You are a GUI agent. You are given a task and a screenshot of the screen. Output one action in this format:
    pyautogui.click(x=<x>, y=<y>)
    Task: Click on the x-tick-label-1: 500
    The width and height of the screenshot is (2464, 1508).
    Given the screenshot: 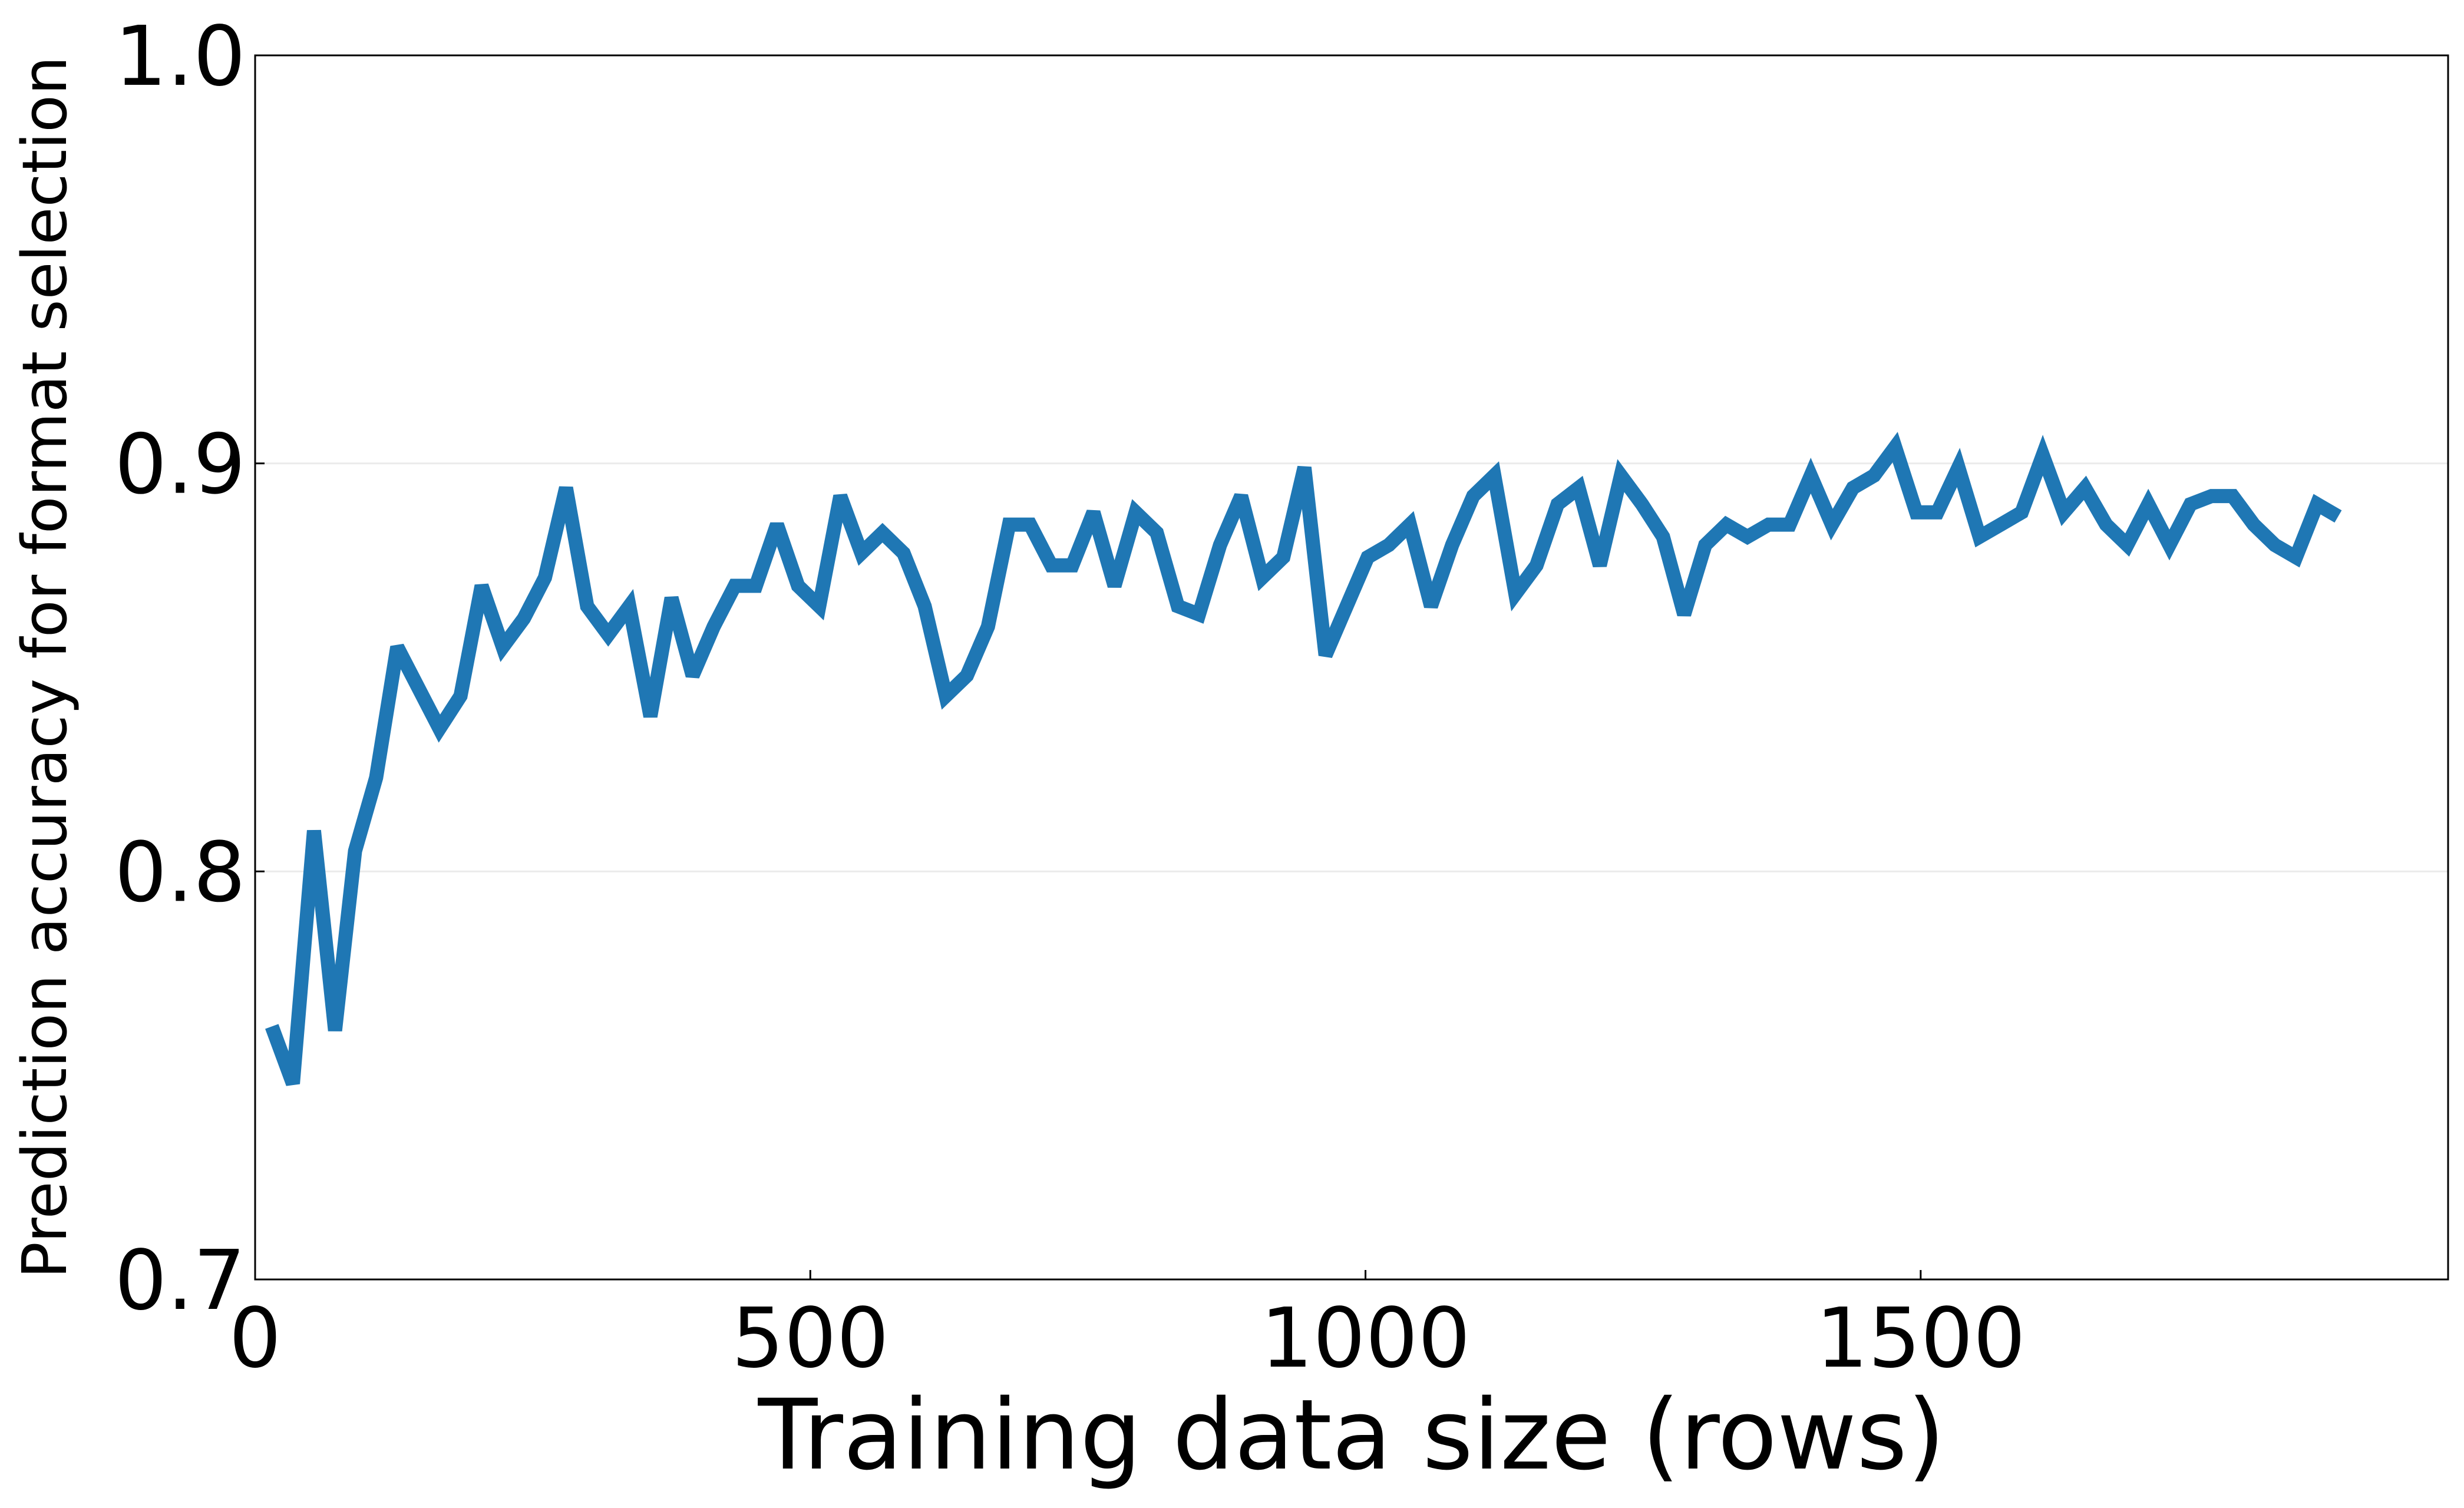 What is the action you would take?
    pyautogui.click(x=811, y=1339)
    